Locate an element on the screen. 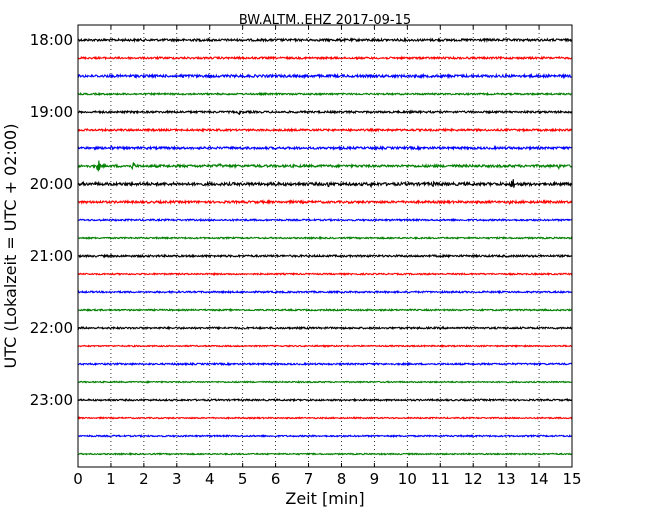 The width and height of the screenshot is (650, 525). trace-line-1915 is located at coordinates (325, 130).